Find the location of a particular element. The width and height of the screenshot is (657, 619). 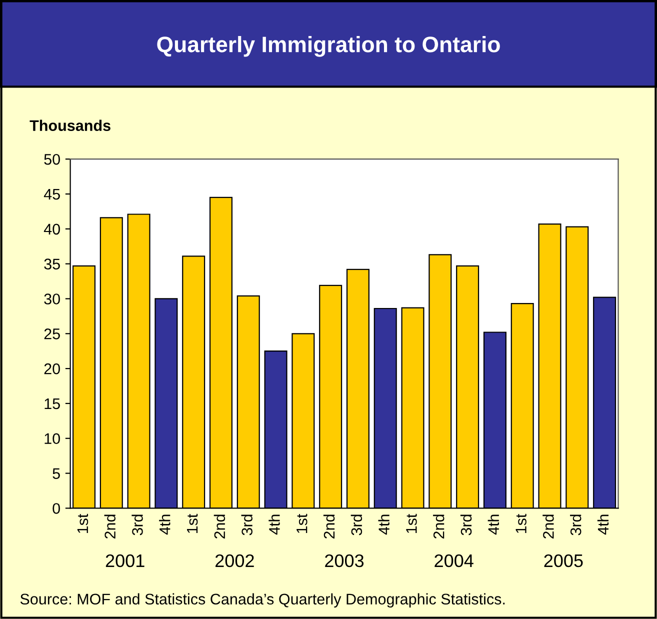

source-note: Source: MOF and Statistics Canada’s Quarterly Demographic Statistics. is located at coordinates (262, 600).